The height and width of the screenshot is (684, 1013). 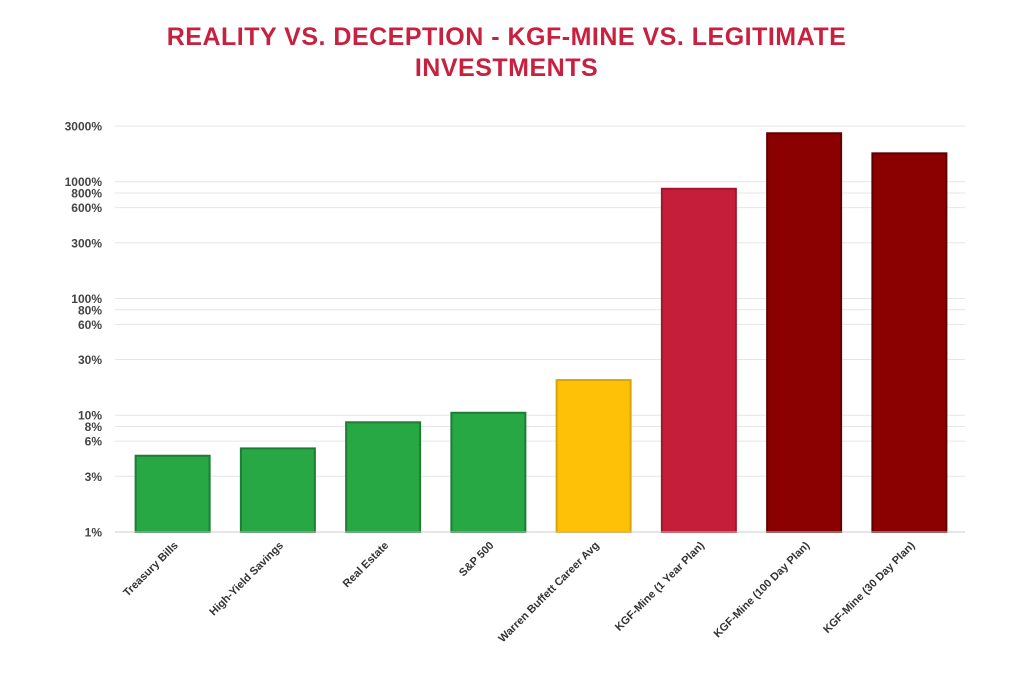 What do you see at coordinates (86, 194) in the screenshot?
I see `y-tick-label: 800%` at bounding box center [86, 194].